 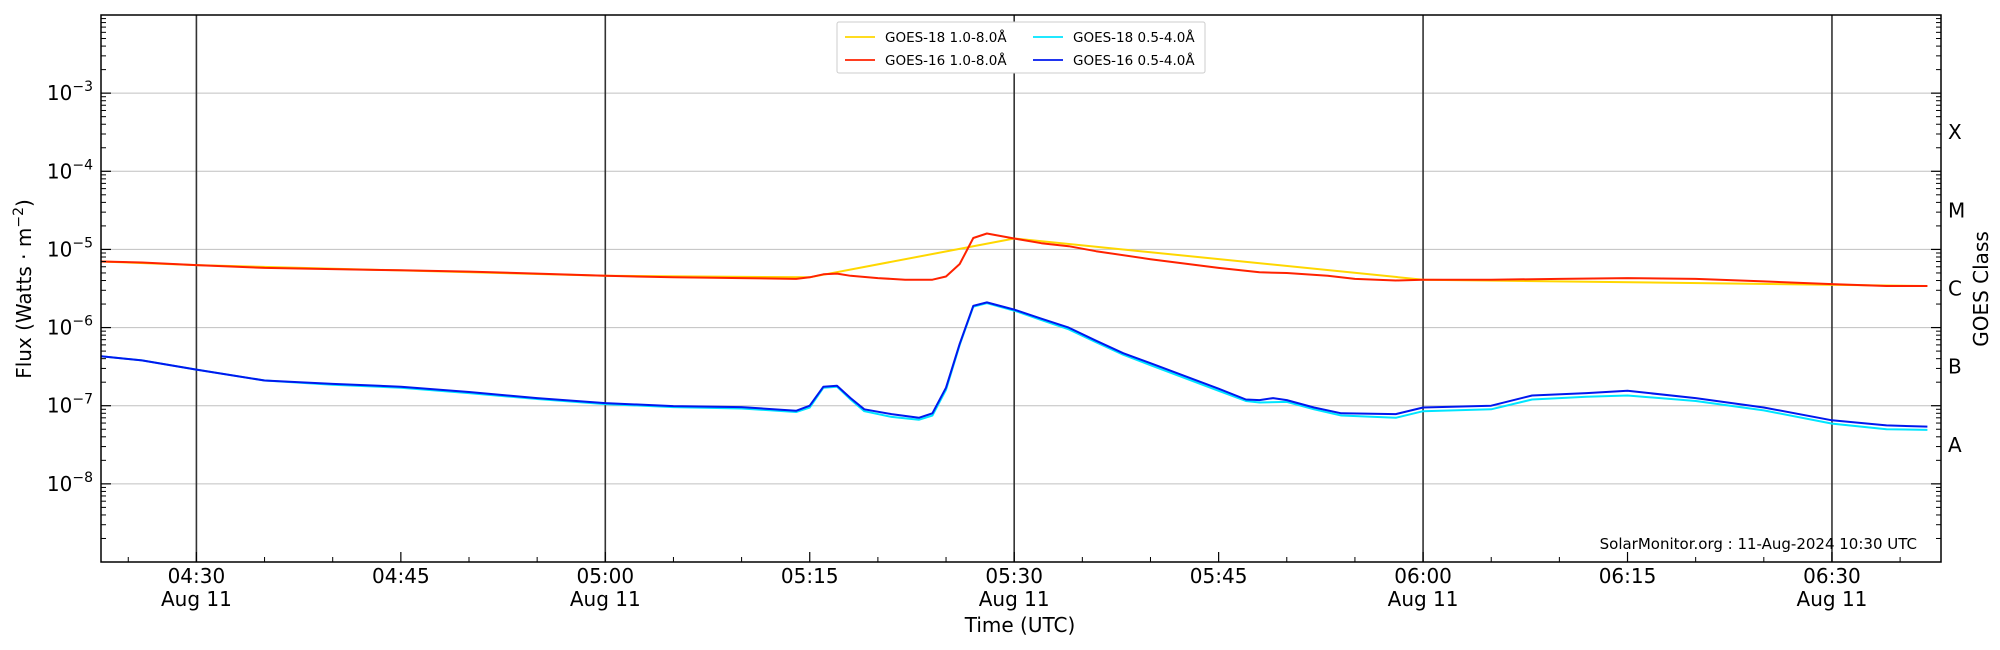 I want to click on legend-box, so click(x=1021, y=47).